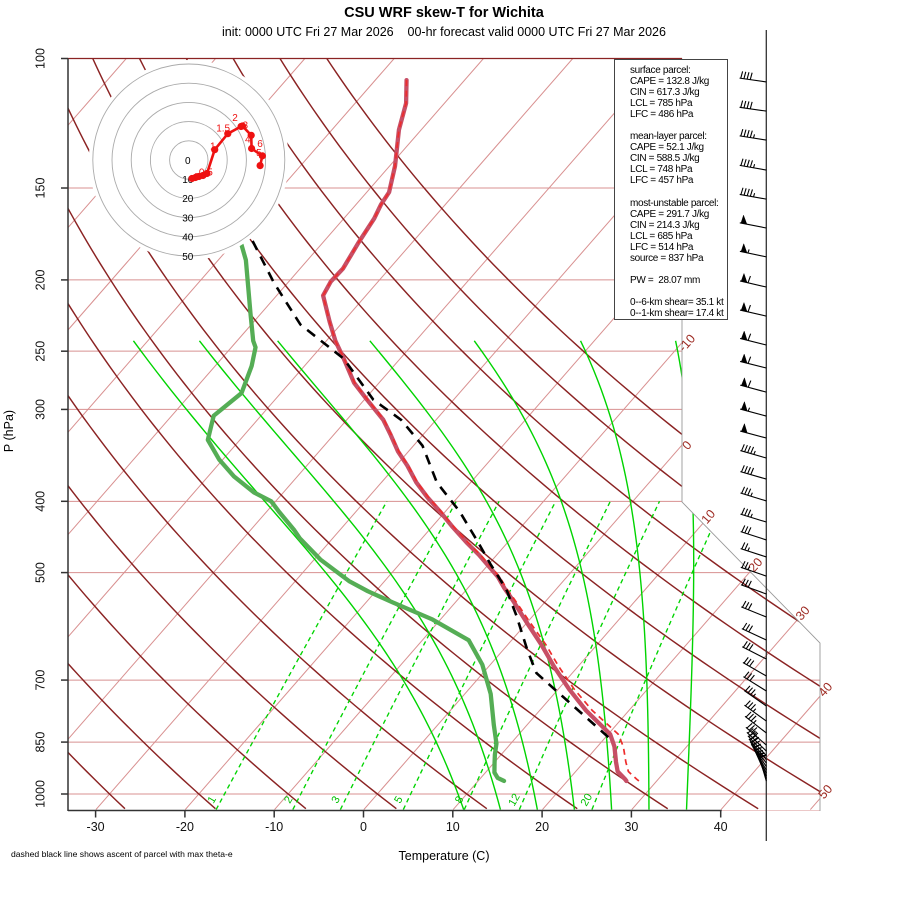 The height and width of the screenshot is (900, 900). What do you see at coordinates (668, 137) in the screenshot?
I see `parcel-info-line: mean-layer parcel:` at bounding box center [668, 137].